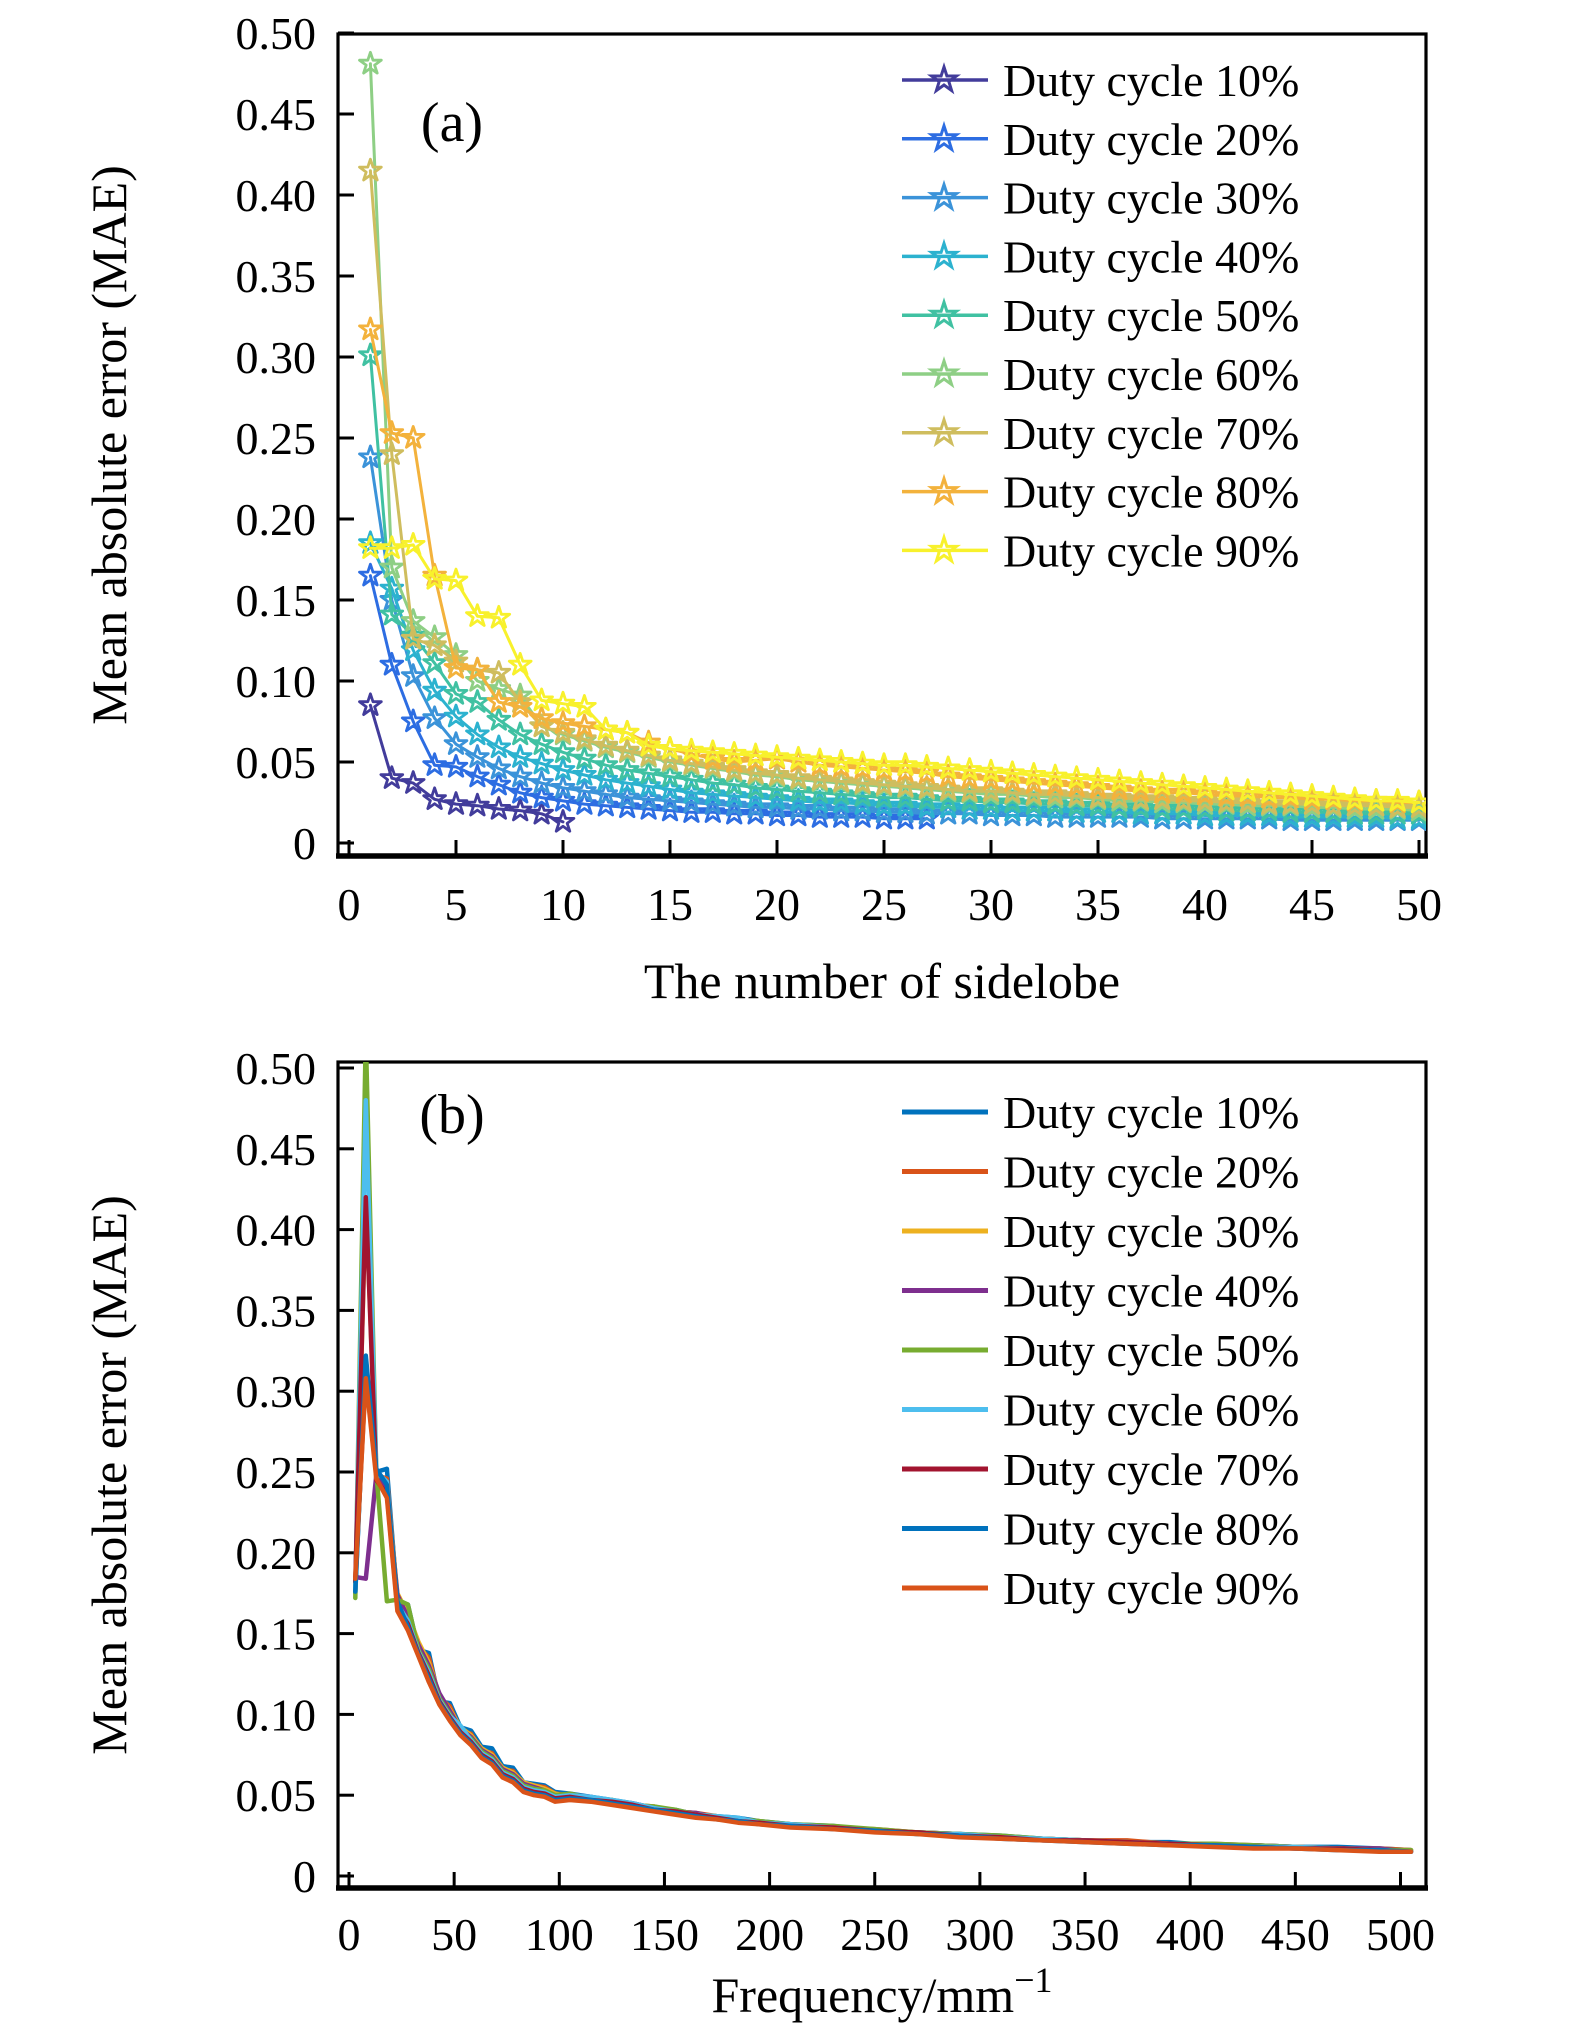 The image size is (1575, 2037). Describe the element at coordinates (664, 1934) in the screenshot. I see `x-tick-label: 150` at that location.